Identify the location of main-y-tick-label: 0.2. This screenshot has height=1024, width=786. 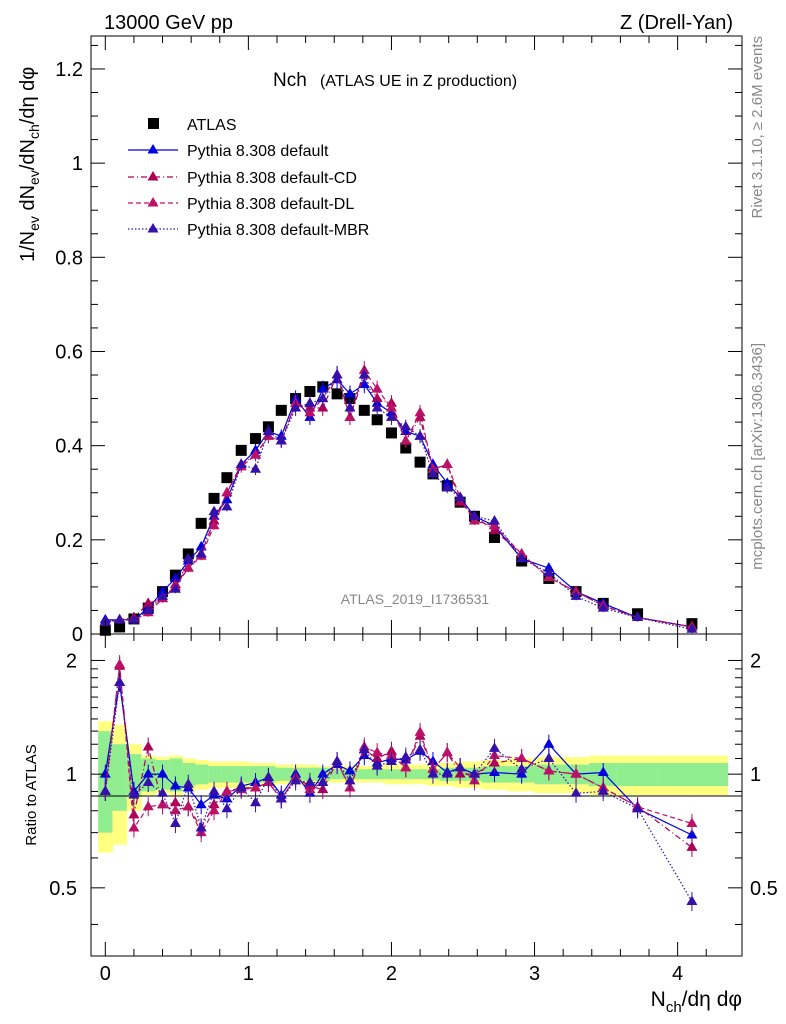
(69, 541).